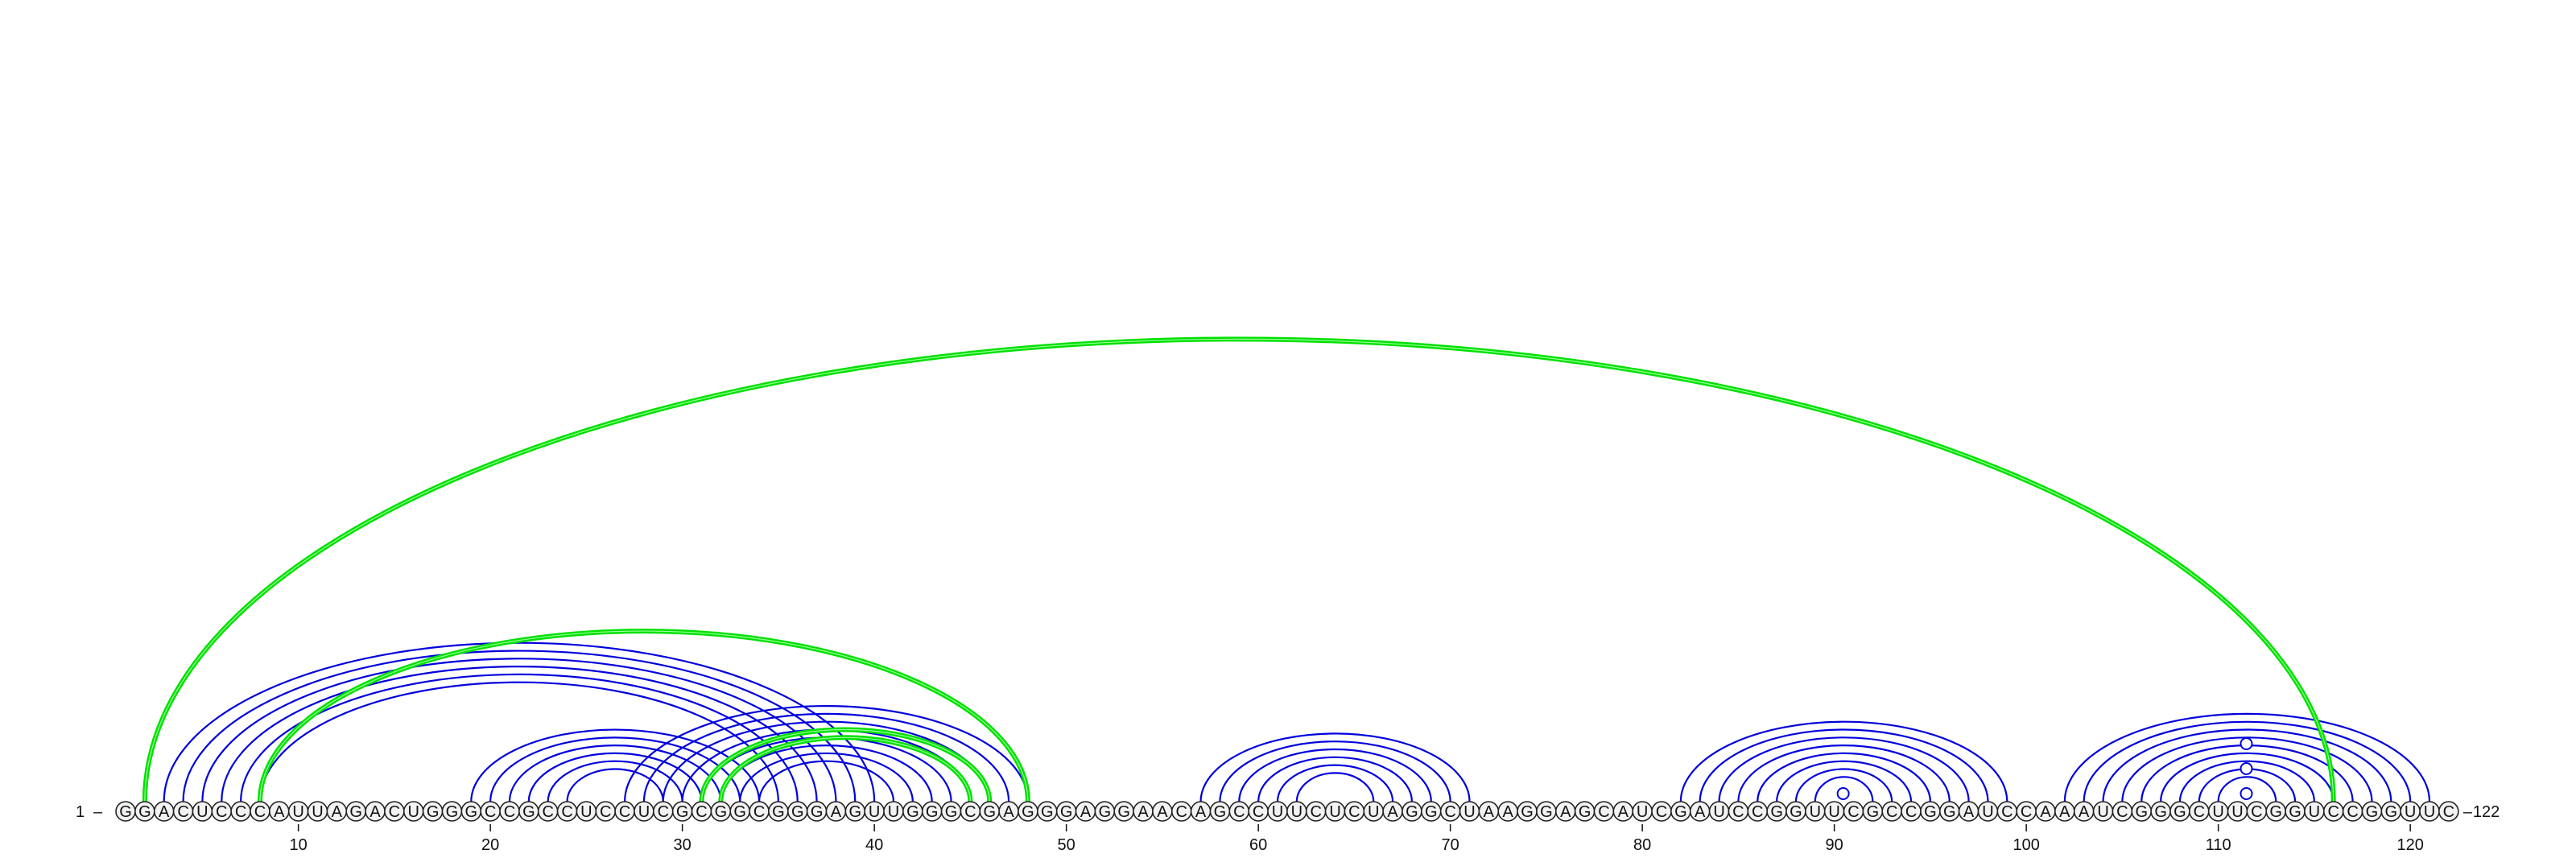  Describe the element at coordinates (1642, 845) in the screenshot. I see `tick-label: 80` at that location.